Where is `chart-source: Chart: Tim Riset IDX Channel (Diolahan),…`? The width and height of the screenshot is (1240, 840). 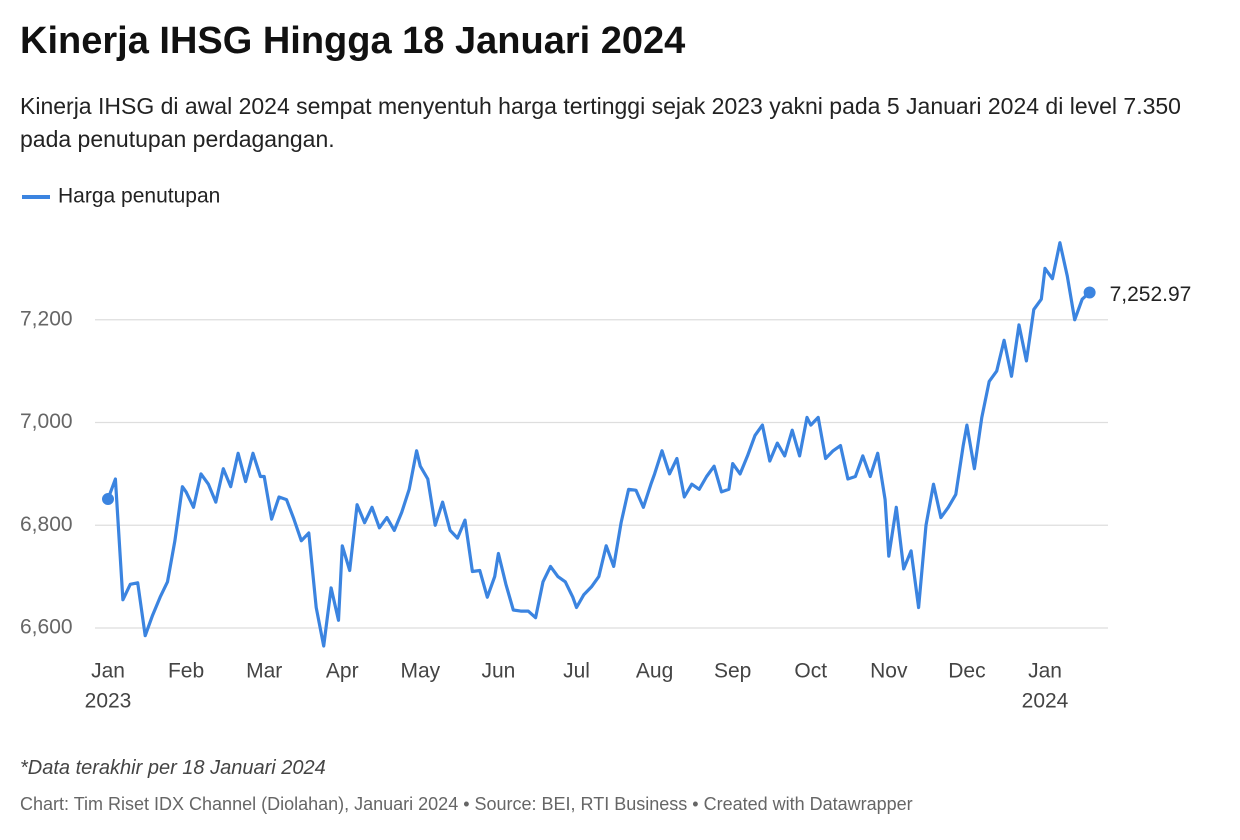 chart-source: Chart: Tim Riset IDX Channel (Diolahan),… is located at coordinates (466, 804).